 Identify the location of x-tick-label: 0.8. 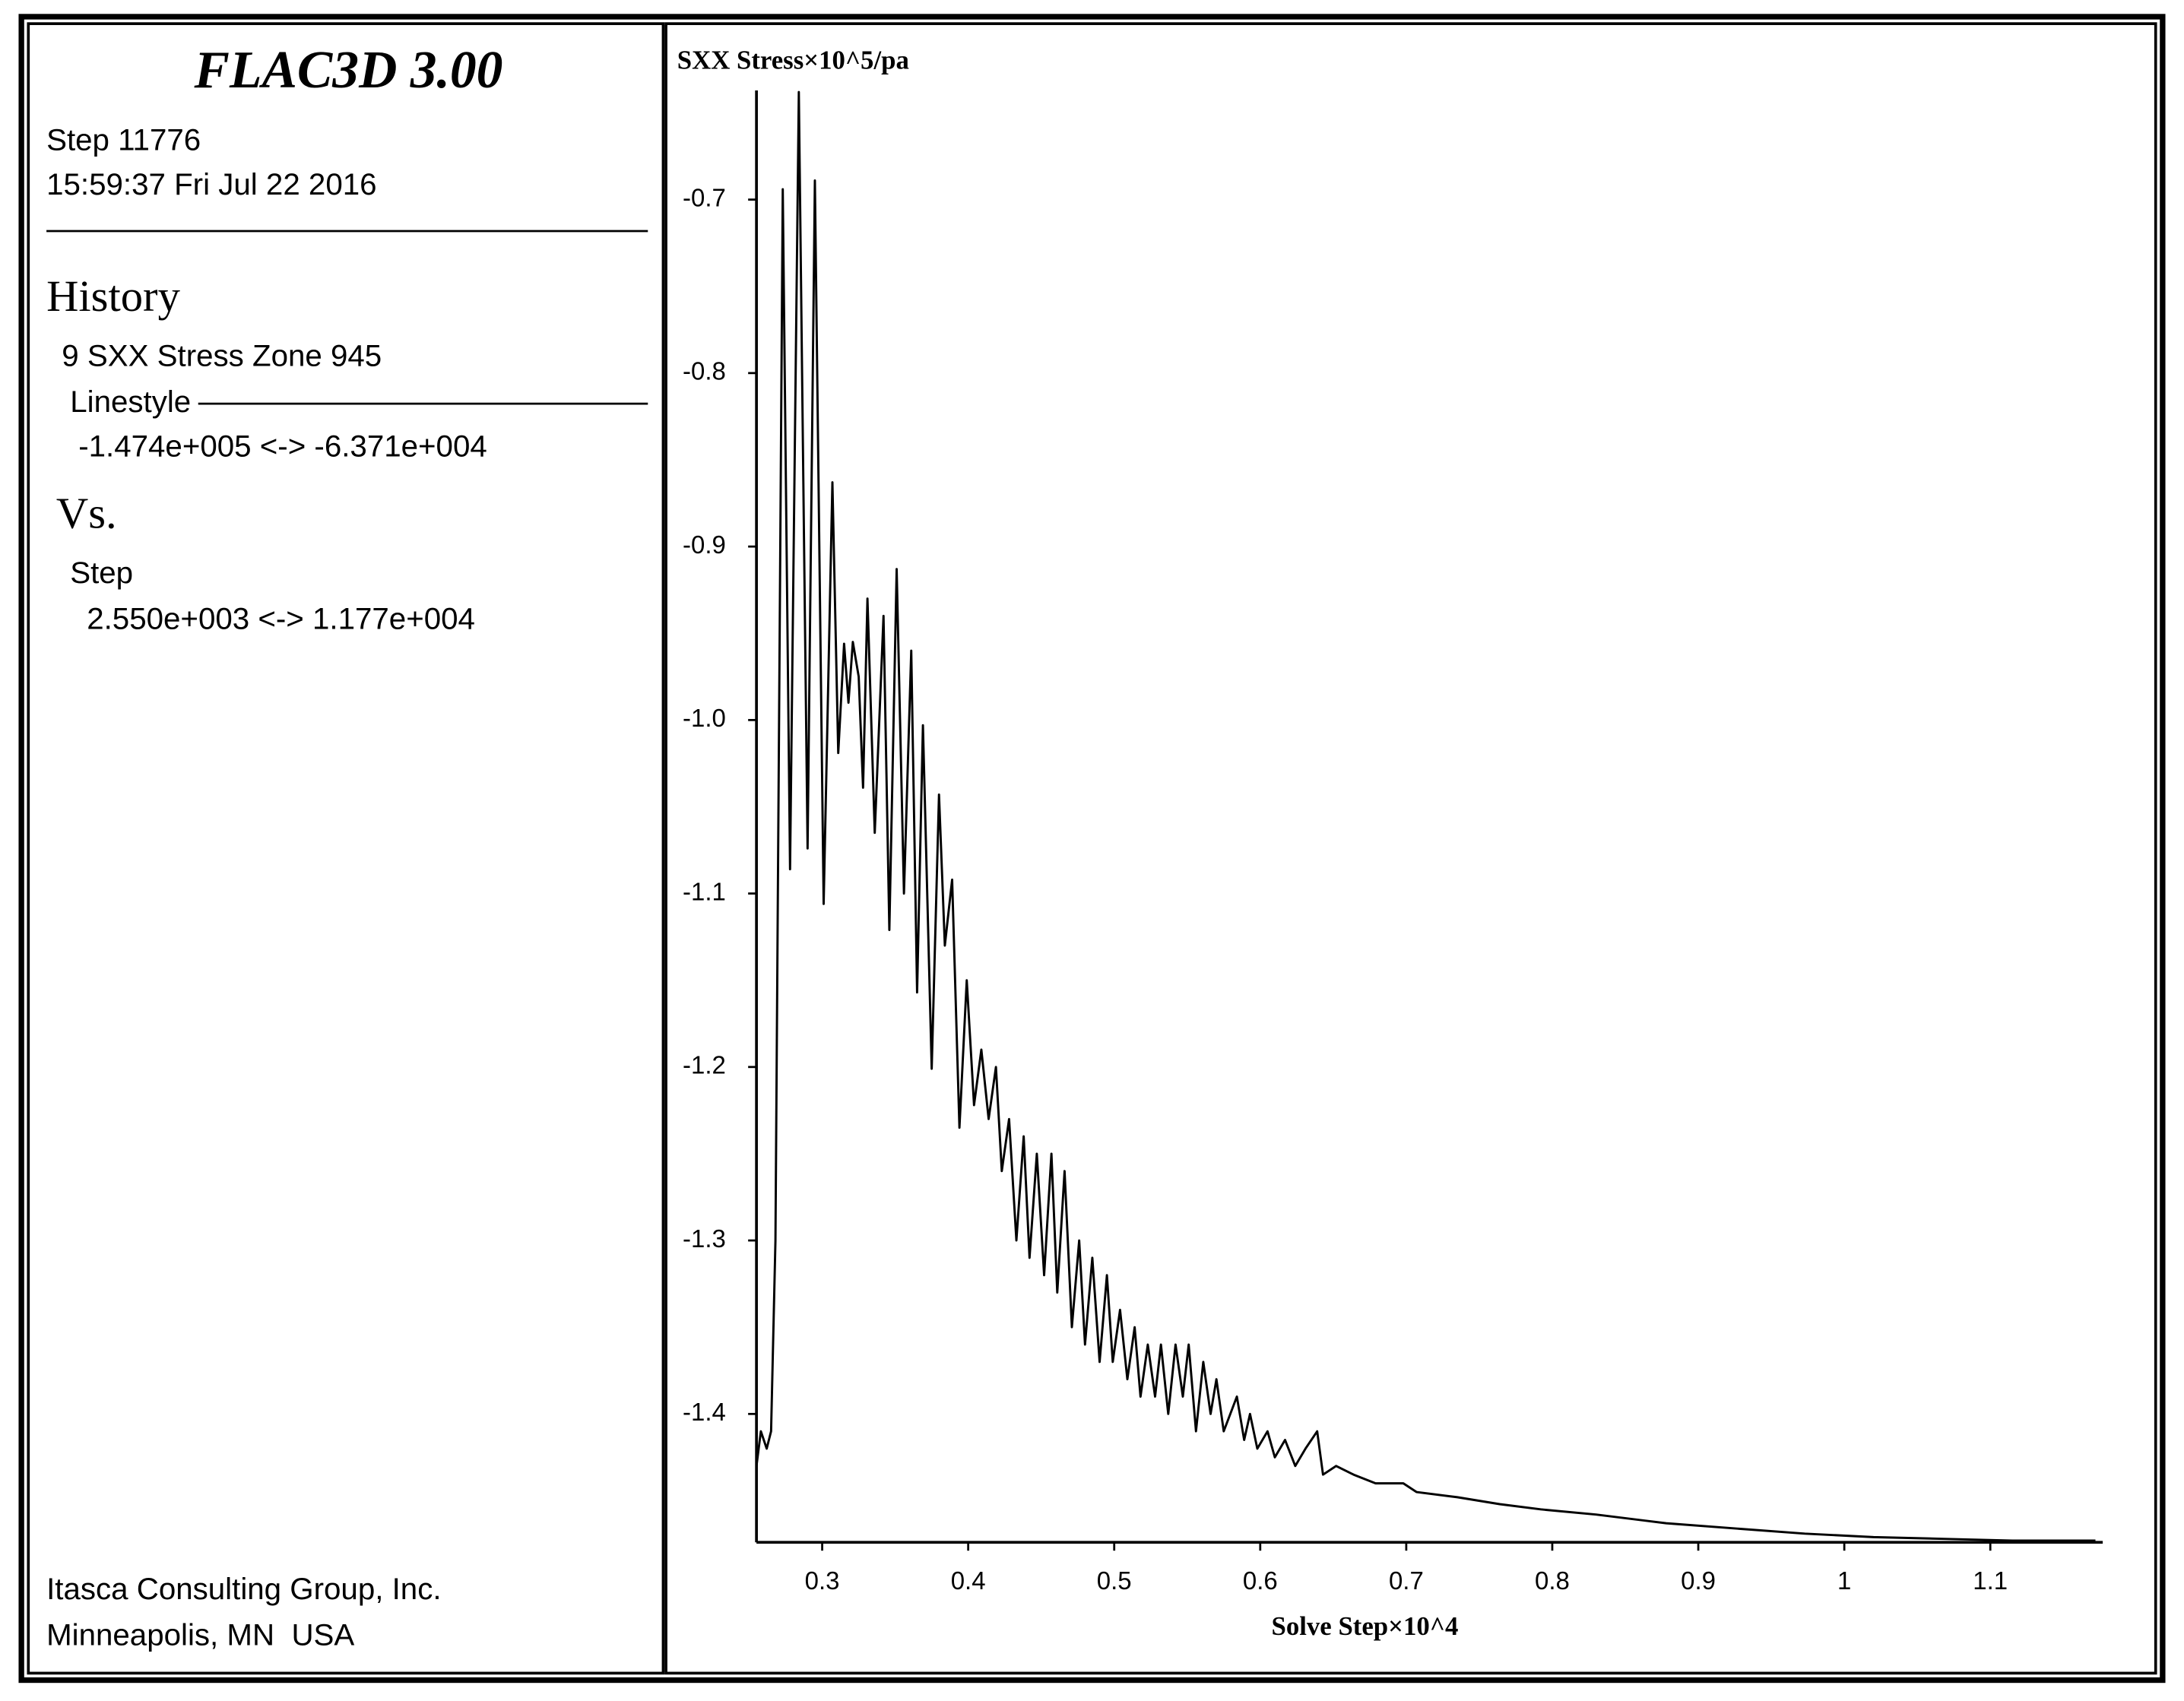
(1552, 1580).